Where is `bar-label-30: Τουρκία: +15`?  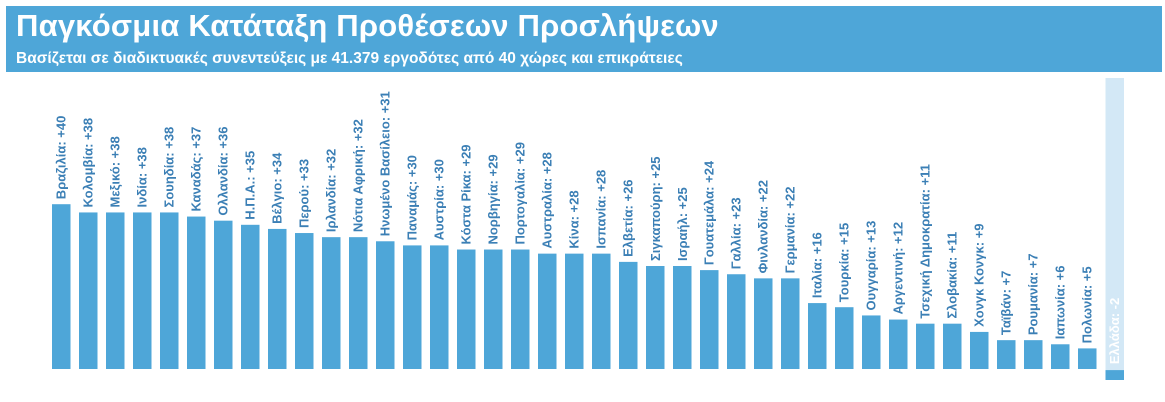 bar-label-30: Τουρκία: +15 is located at coordinates (844, 262).